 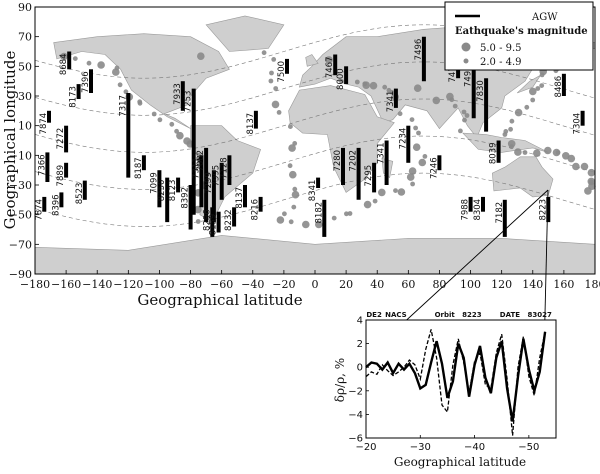 I want to click on inset-y-tick-label: −6, so click(x=355, y=439).